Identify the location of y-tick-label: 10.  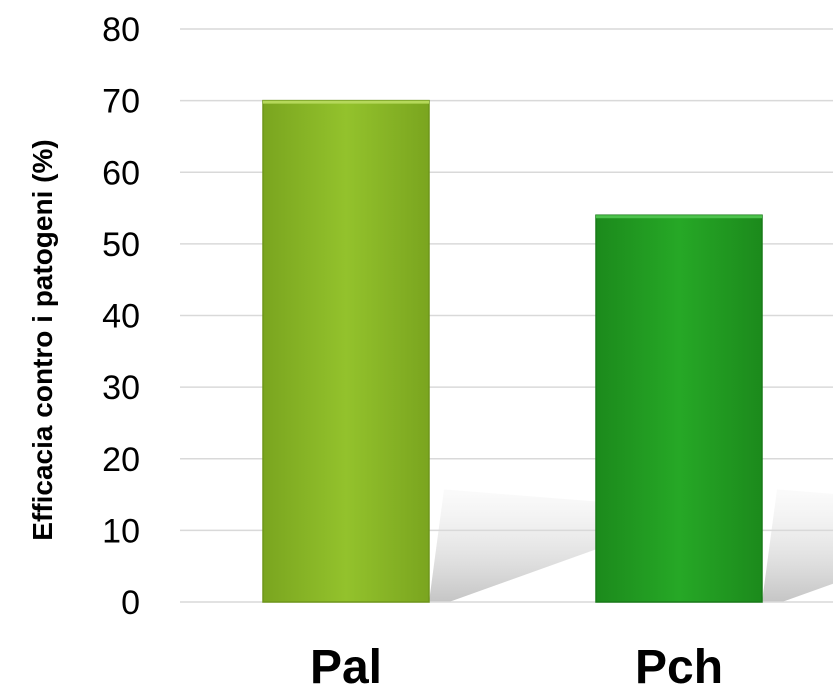
(121, 531).